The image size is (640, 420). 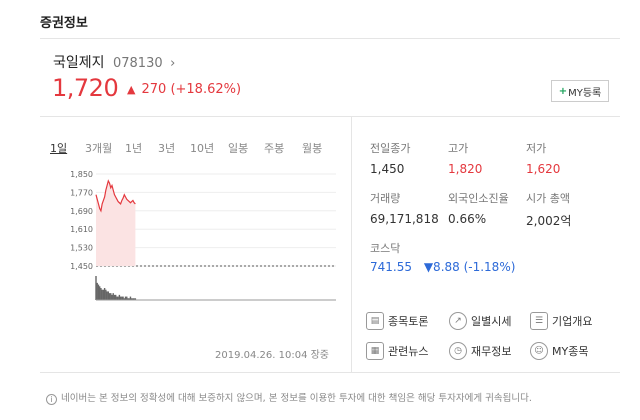 I want to click on tab-2: 1년, so click(x=134, y=148).